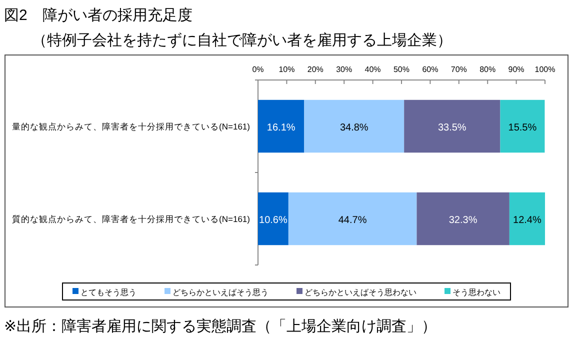 The height and width of the screenshot is (350, 579). What do you see at coordinates (281, 128) in the screenshot?
I see `data-label: 16.1%` at bounding box center [281, 128].